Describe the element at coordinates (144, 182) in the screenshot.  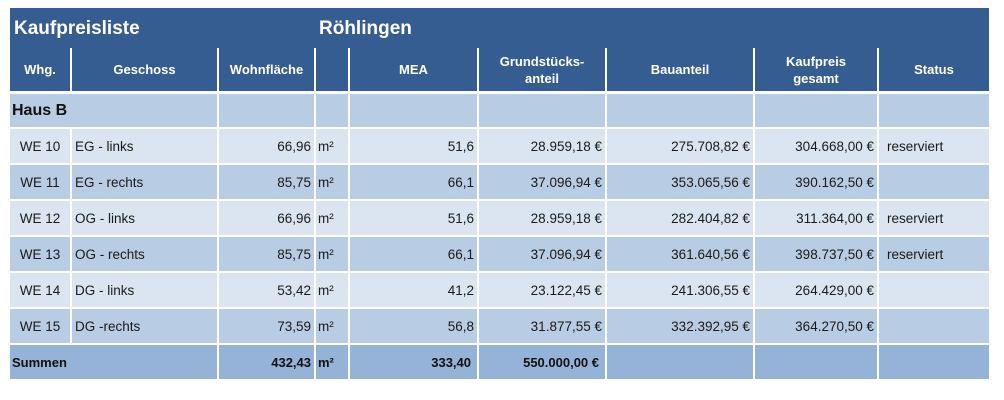
I see `cell-geschoss: EG - rechts` at that location.